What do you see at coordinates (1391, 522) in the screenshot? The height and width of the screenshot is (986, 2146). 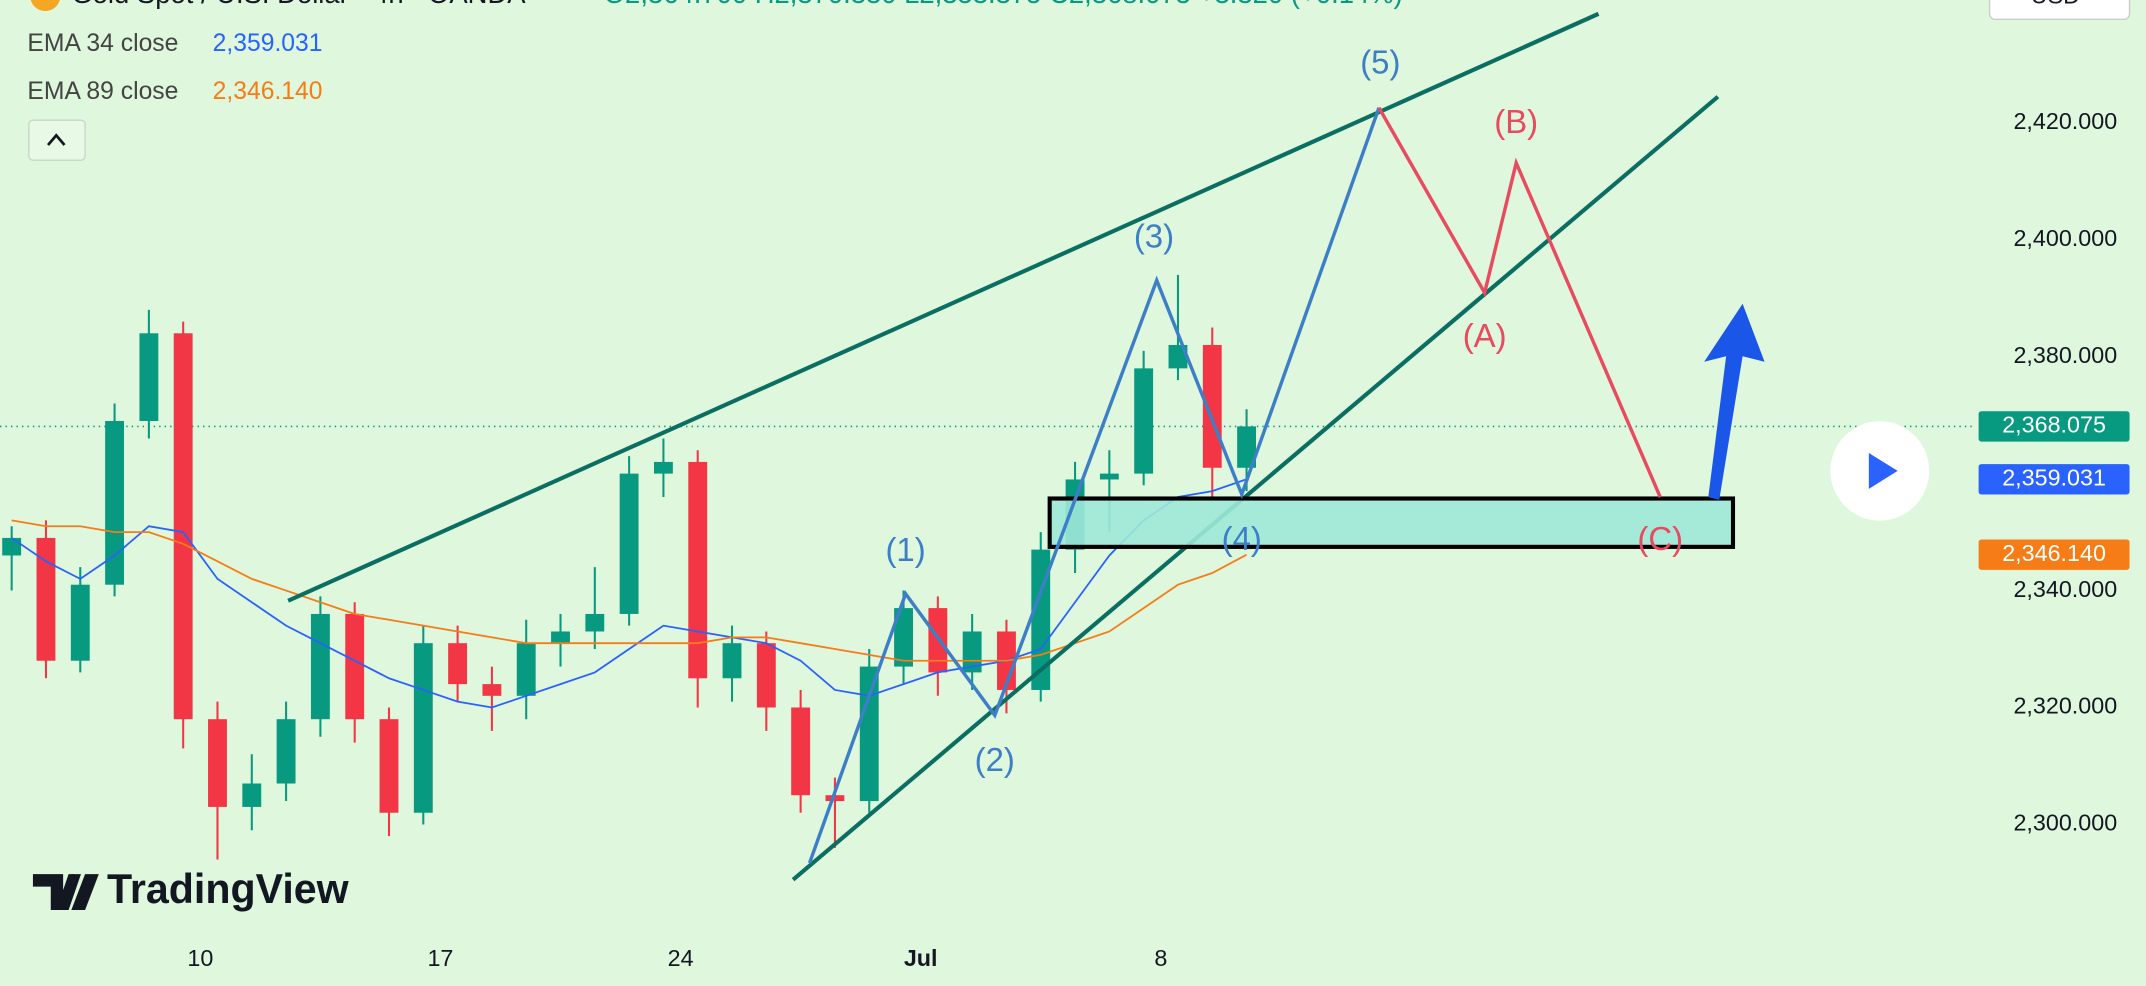 I see `support-zone` at bounding box center [1391, 522].